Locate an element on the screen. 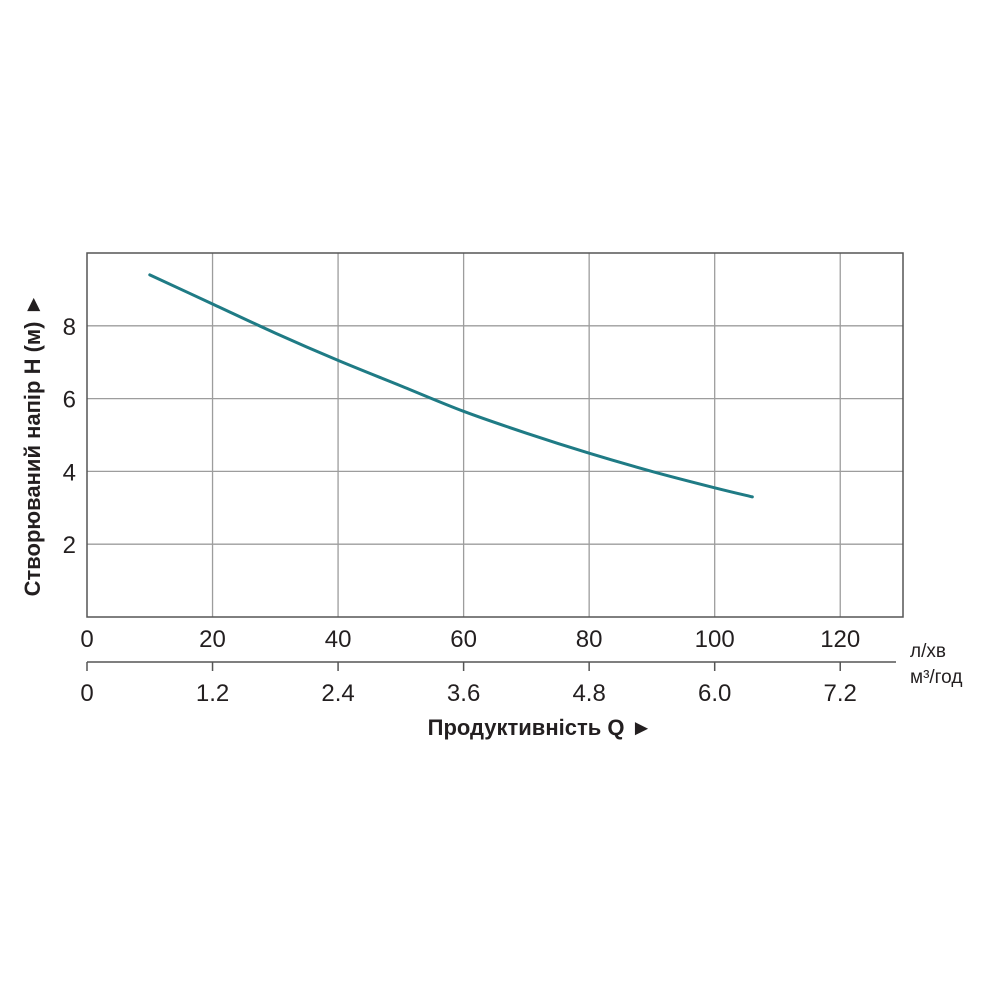  y-tick-label: 2 is located at coordinates (69, 545).